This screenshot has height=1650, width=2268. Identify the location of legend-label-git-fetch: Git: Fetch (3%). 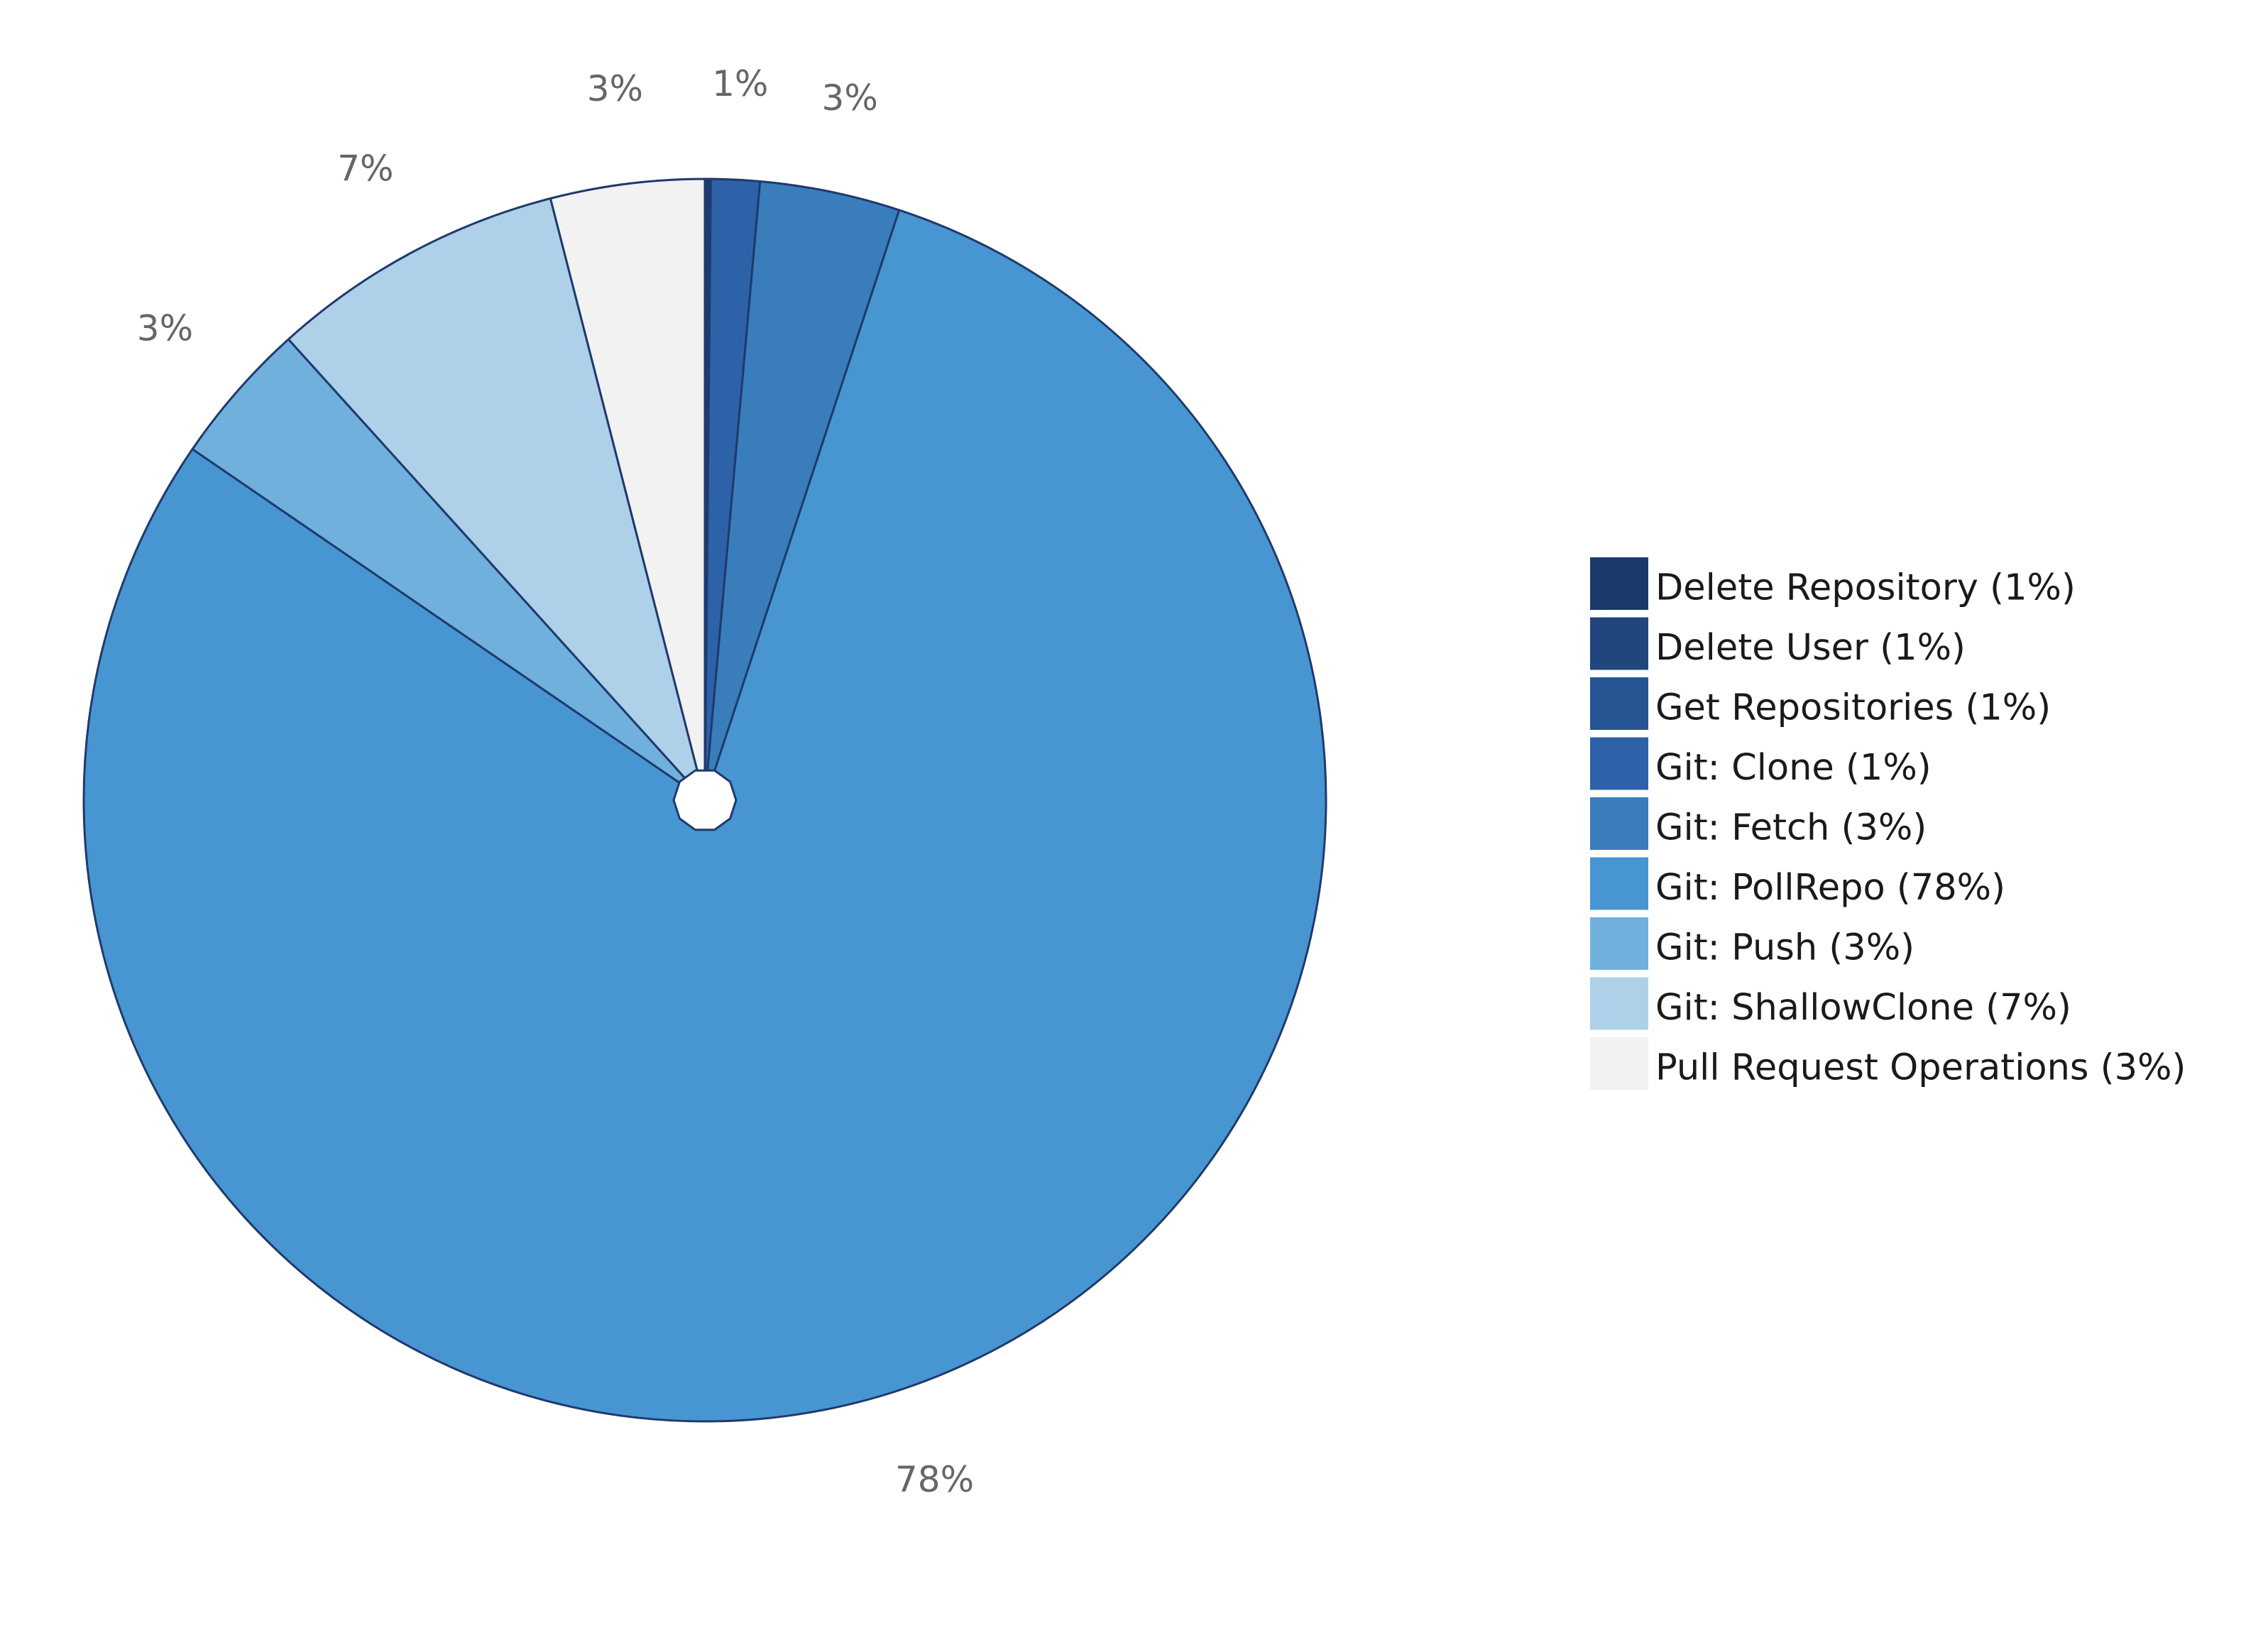
(1791, 828).